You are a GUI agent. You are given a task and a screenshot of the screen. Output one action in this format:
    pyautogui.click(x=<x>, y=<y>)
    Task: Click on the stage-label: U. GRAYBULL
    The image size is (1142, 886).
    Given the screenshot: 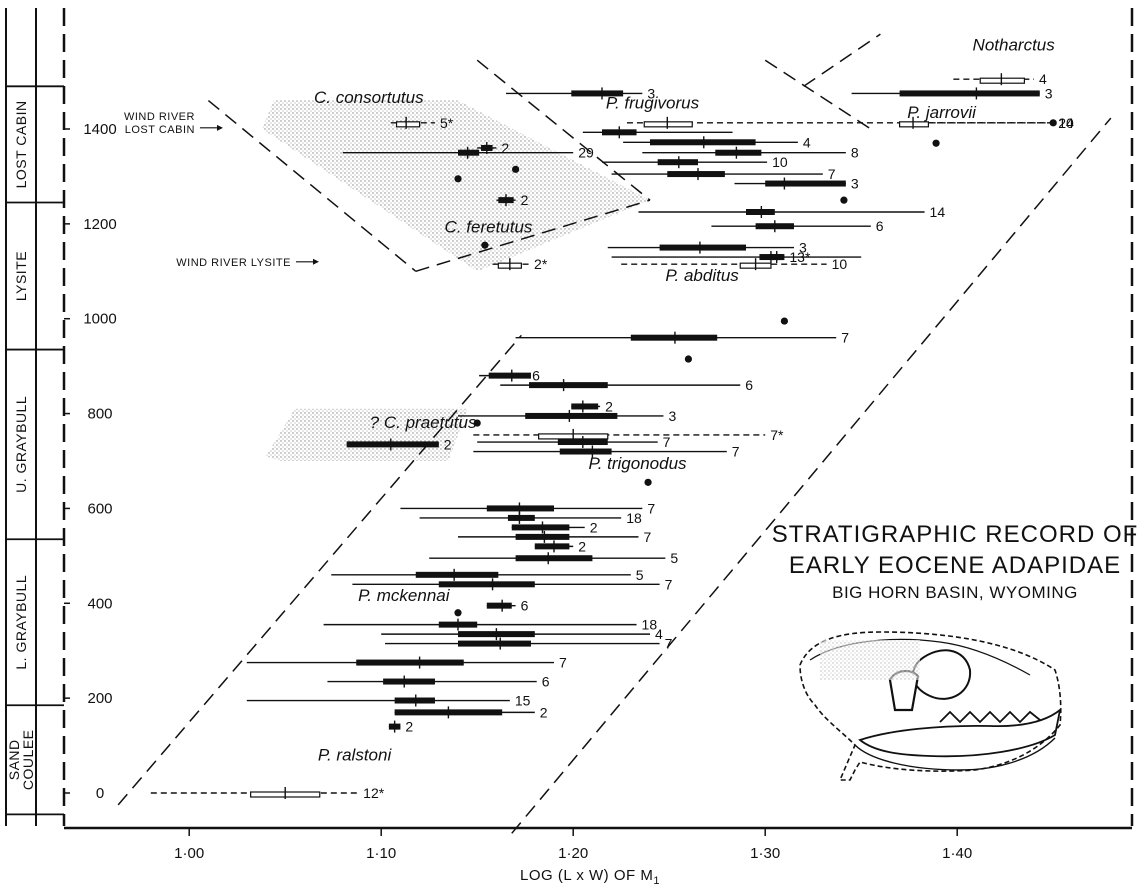 What is the action you would take?
    pyautogui.click(x=21, y=444)
    